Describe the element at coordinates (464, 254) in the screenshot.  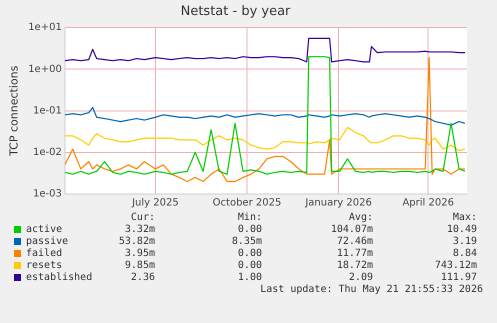
I see `text: 8.84` at that location.